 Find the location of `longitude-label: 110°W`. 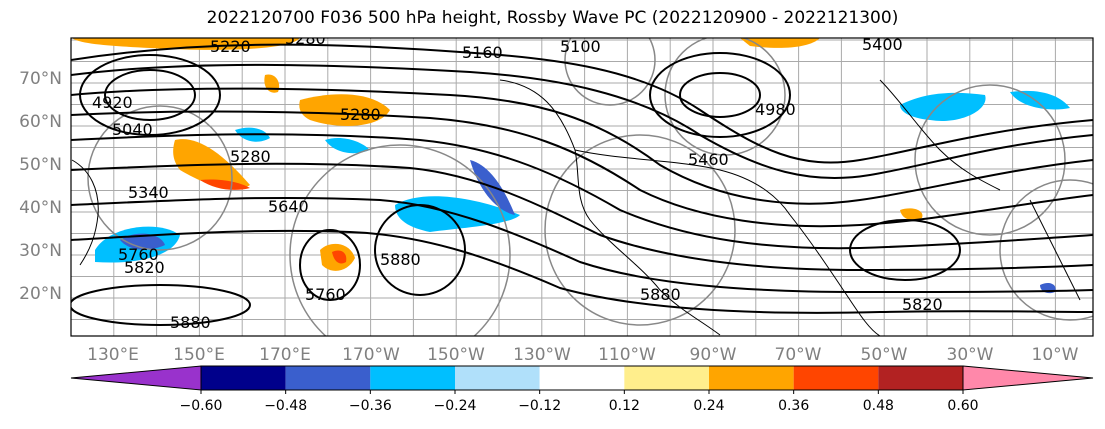

longitude-label: 110°W is located at coordinates (627, 355).